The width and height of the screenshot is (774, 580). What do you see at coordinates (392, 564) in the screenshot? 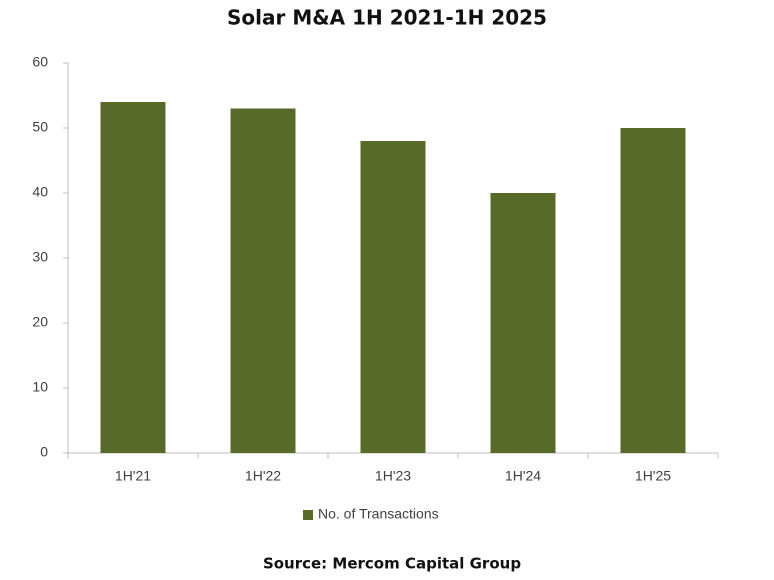
I see `source-note: Source: Mercom Capital Group` at bounding box center [392, 564].